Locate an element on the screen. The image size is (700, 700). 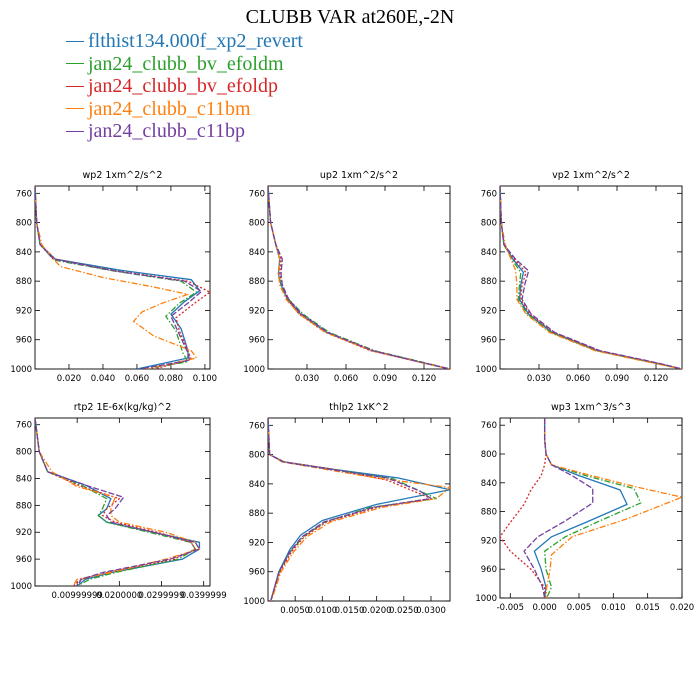
legend-item: jan24_clubb_bv_efoldm is located at coordinates (184, 64).